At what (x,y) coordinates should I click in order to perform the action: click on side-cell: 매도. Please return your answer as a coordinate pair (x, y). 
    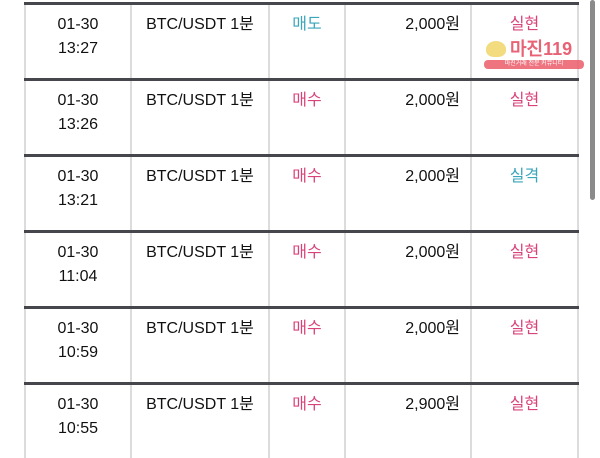
    Looking at the image, I should click on (307, 42).